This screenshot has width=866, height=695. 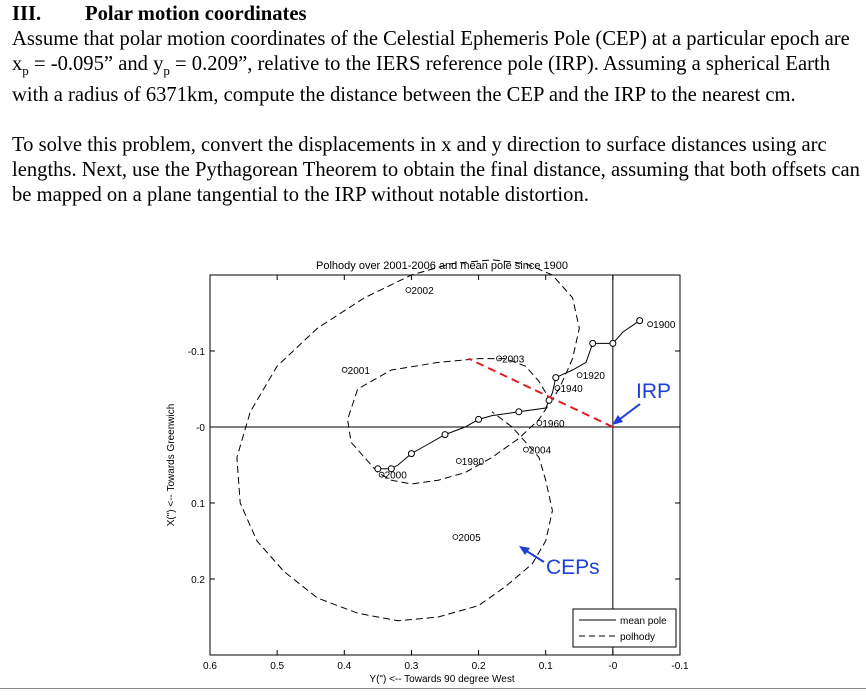 I want to click on y-tick-label: 0.2, so click(x=198, y=580).